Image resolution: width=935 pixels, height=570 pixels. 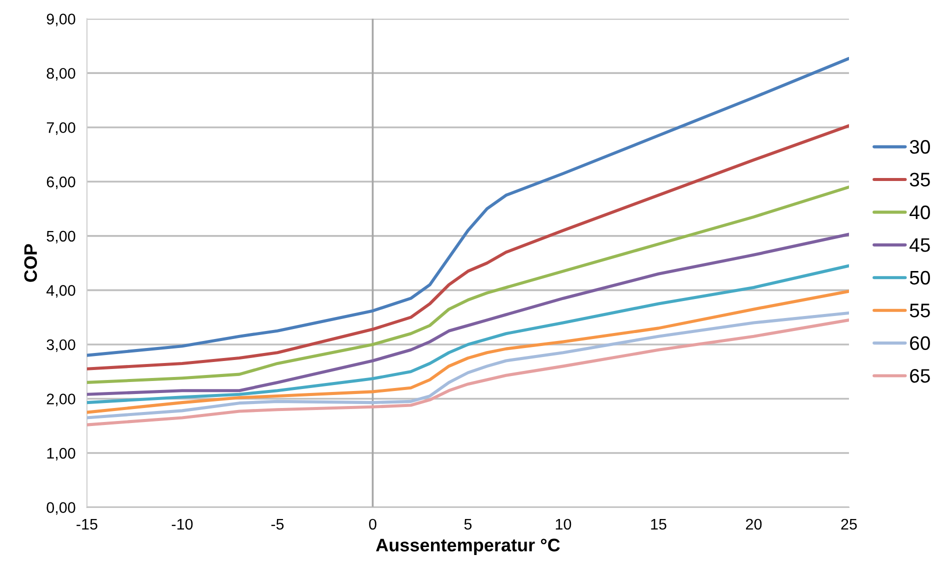 I want to click on y-tick-label: 0,00, so click(x=61, y=508).